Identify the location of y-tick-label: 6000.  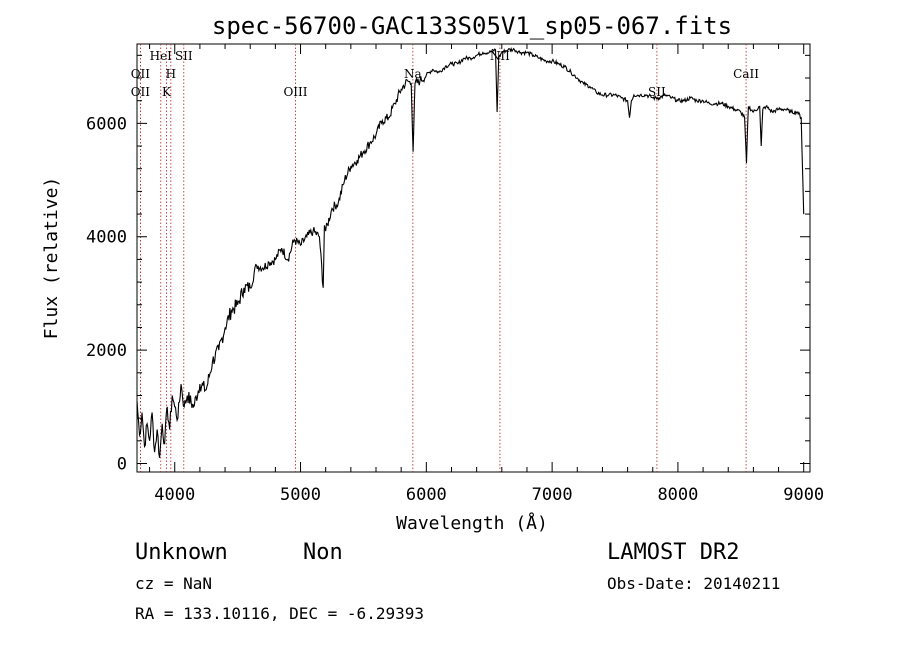
(106, 124).